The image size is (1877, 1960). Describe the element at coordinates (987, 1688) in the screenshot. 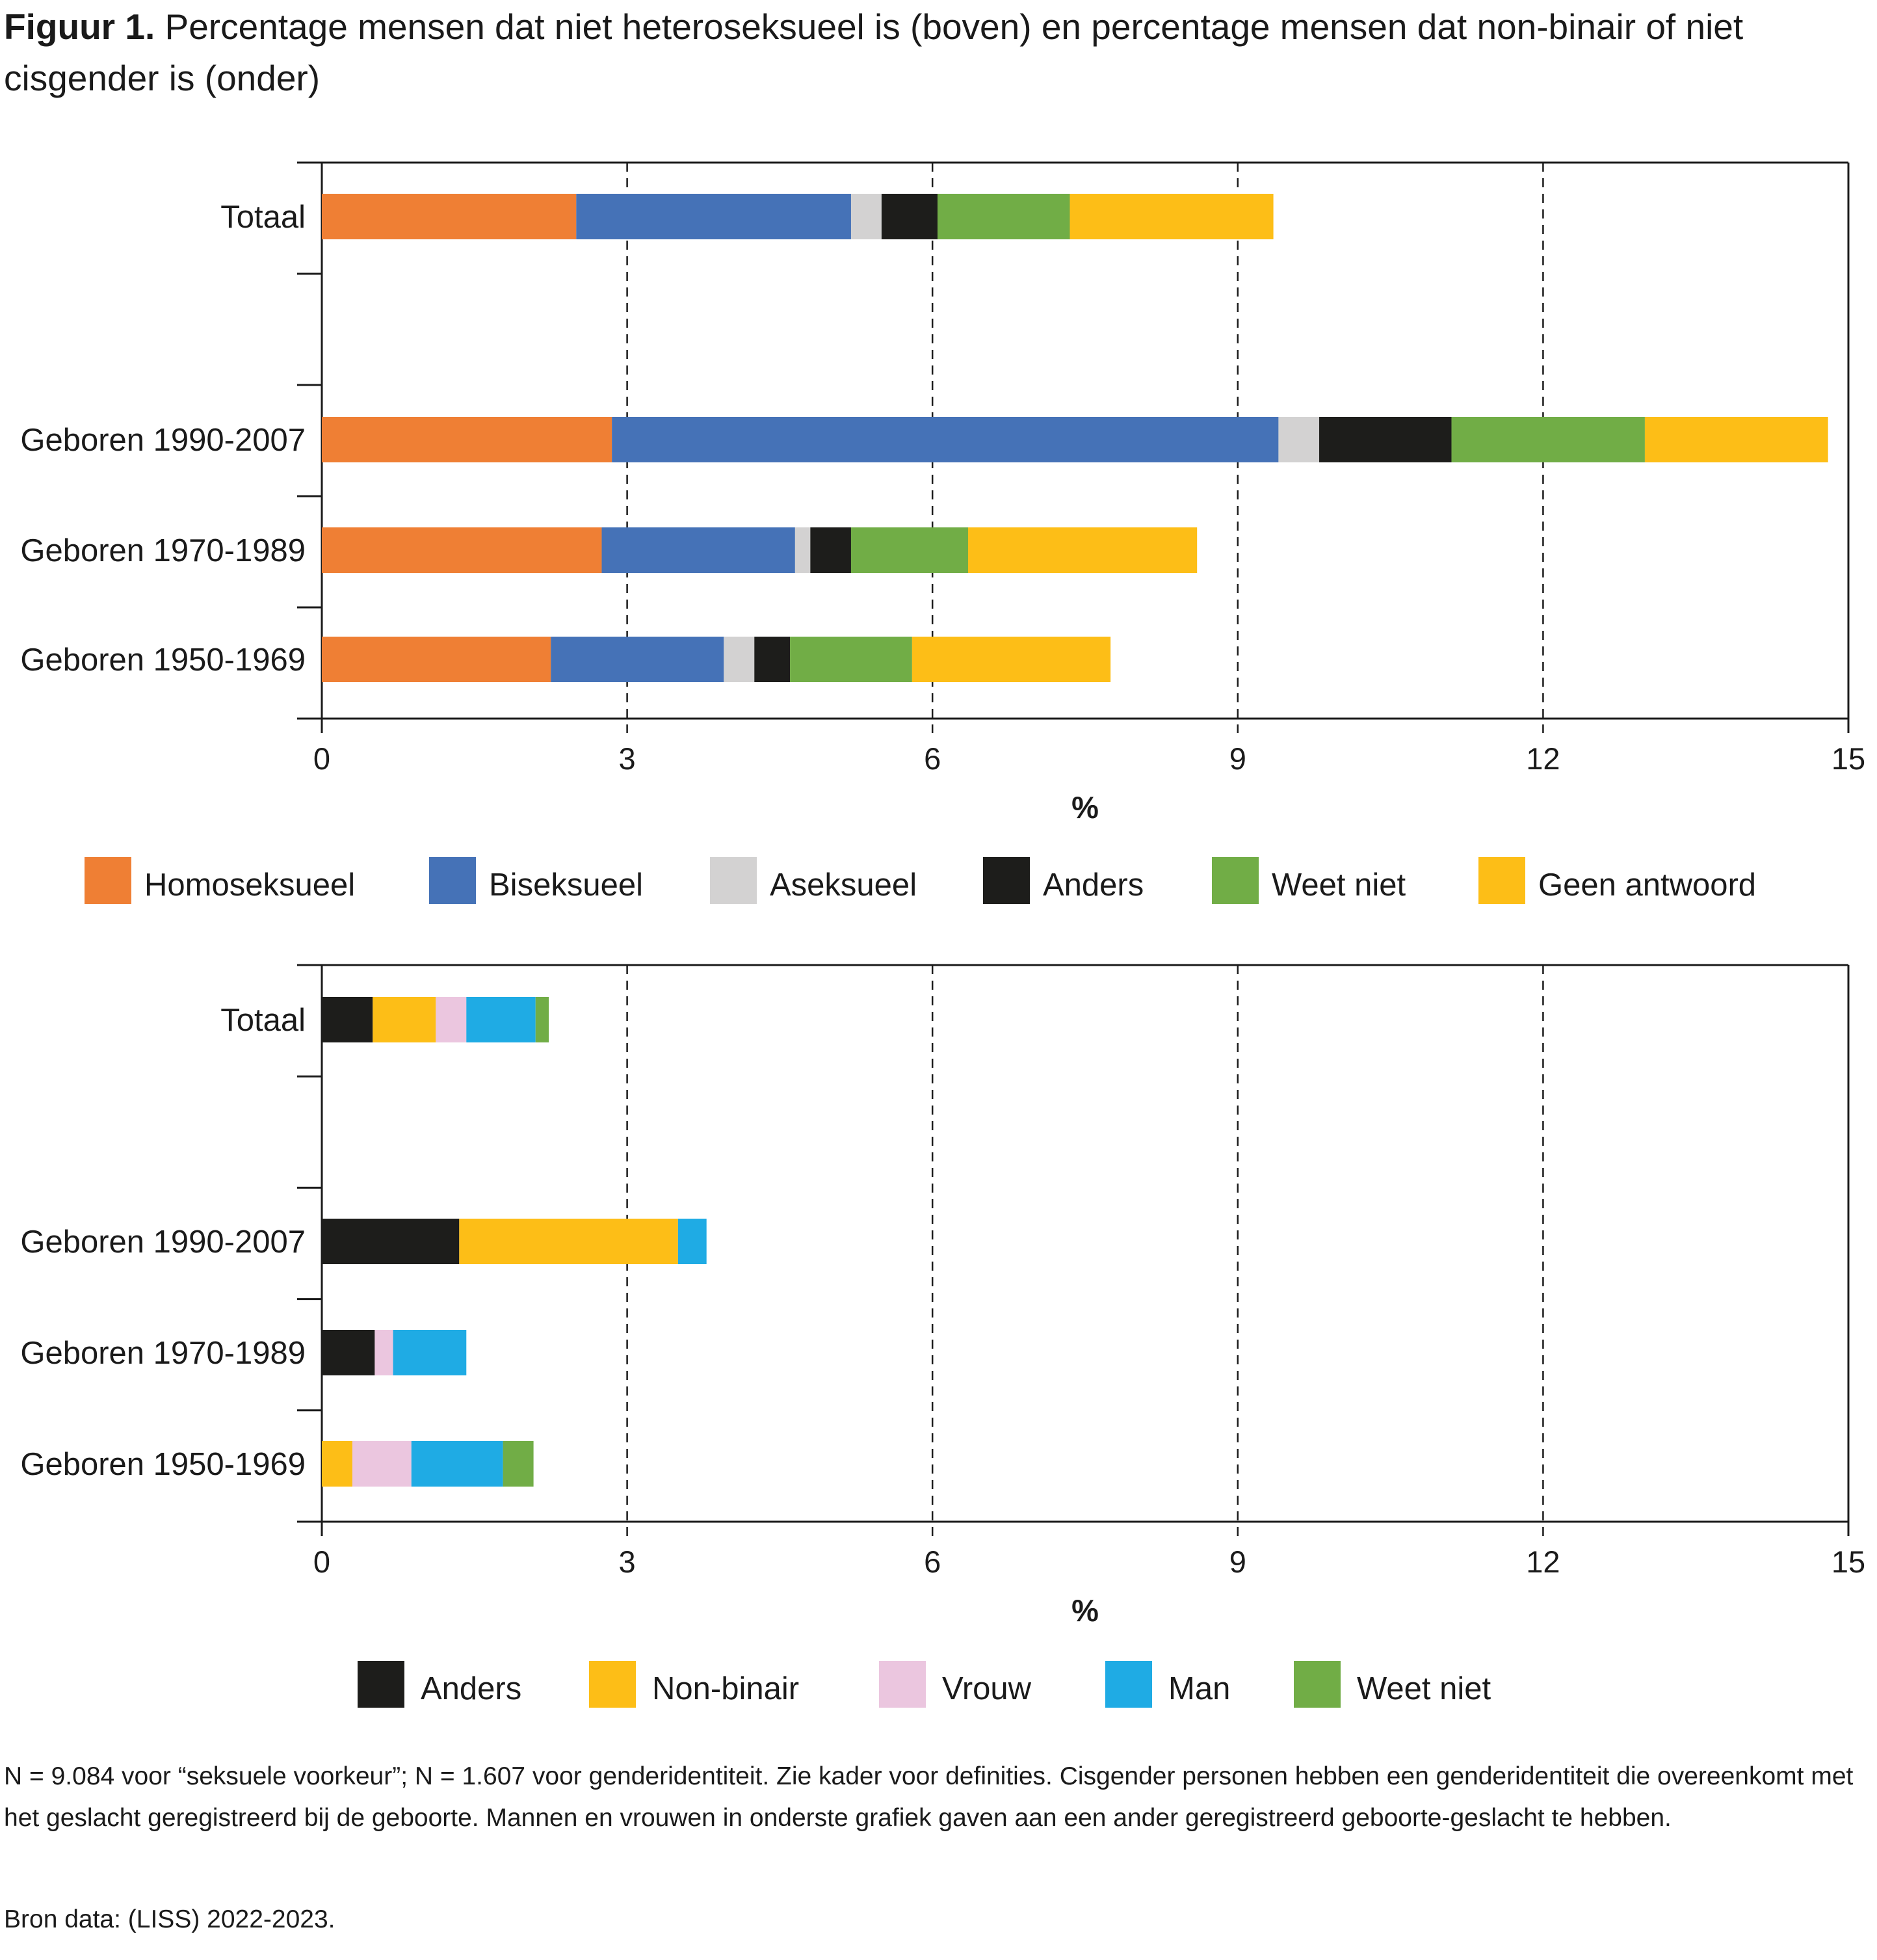

I see `chart2-legend-label-vrouw: Vrouw` at that location.